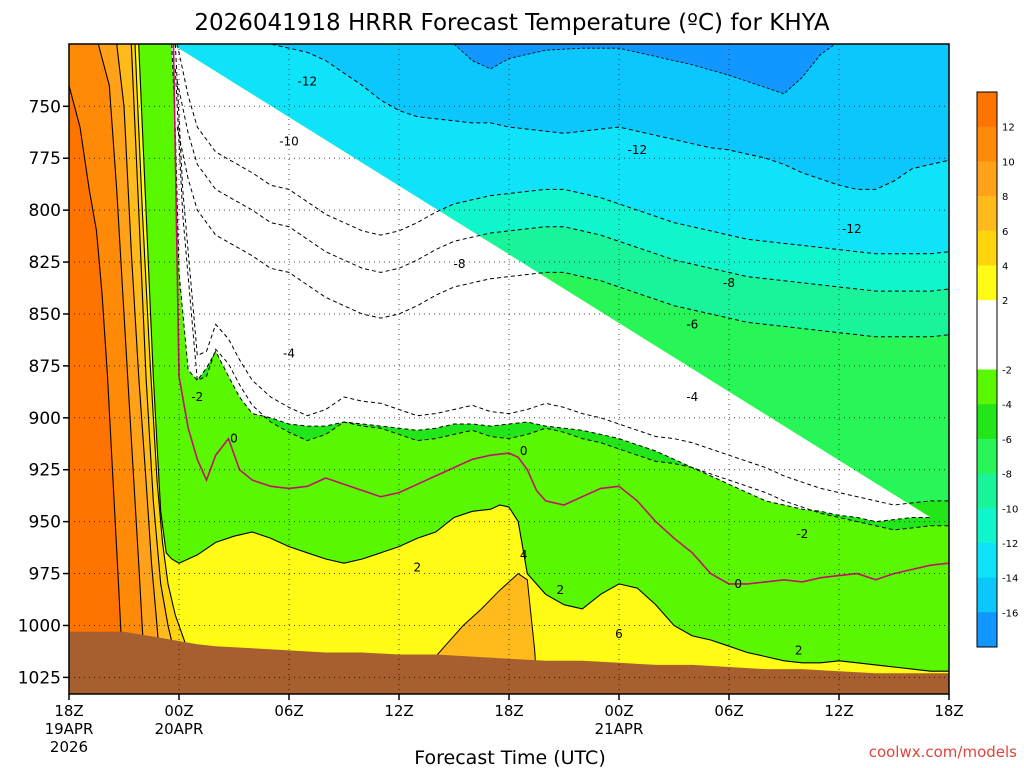 The image size is (1024, 768). Describe the element at coordinates (39, 678) in the screenshot. I see `y-tick-label: 1025` at that location.